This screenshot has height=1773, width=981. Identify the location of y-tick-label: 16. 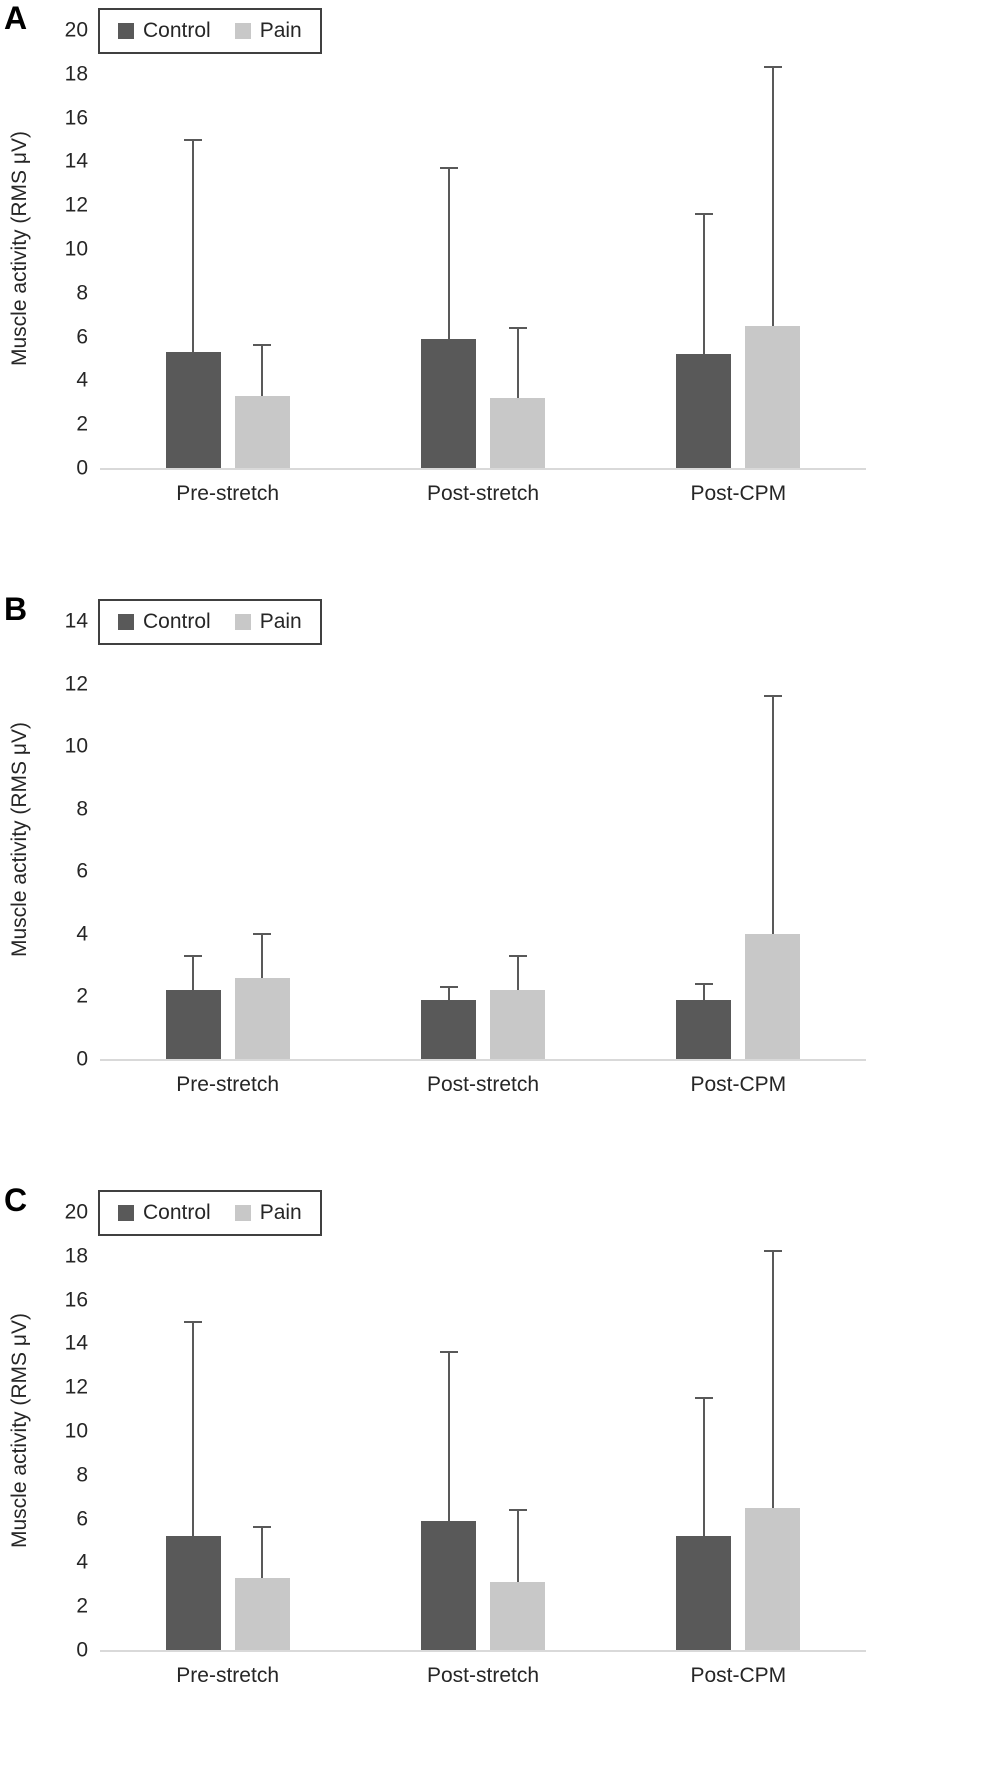
(76, 1300).